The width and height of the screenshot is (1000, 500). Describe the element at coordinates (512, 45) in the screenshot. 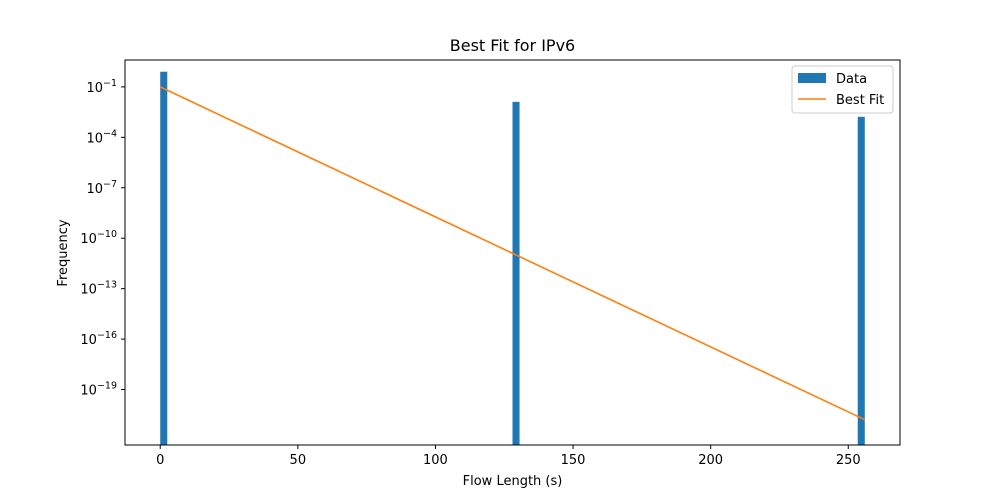

I see `chart-title: Best Fit for IPv6` at that location.